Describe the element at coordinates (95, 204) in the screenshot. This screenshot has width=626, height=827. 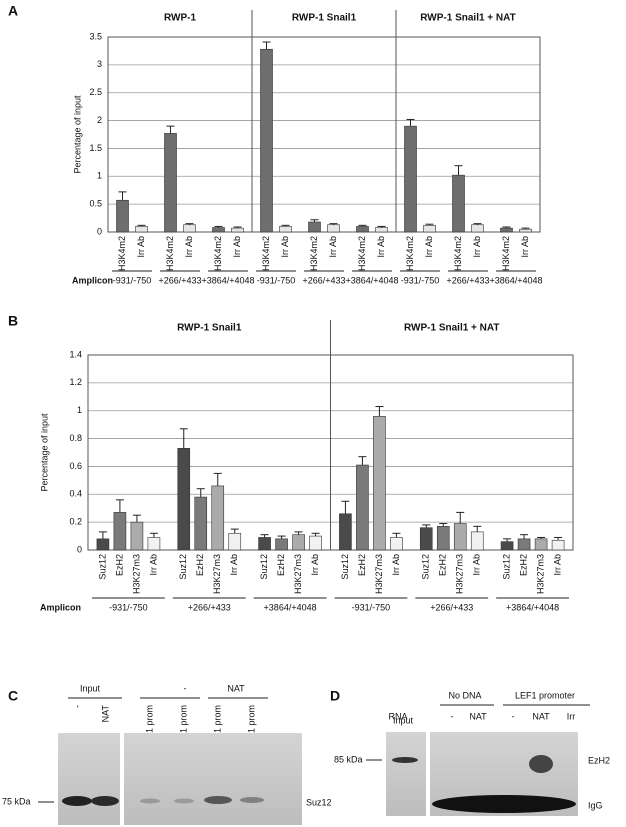
I see `y-tick-label: 0.5` at that location.